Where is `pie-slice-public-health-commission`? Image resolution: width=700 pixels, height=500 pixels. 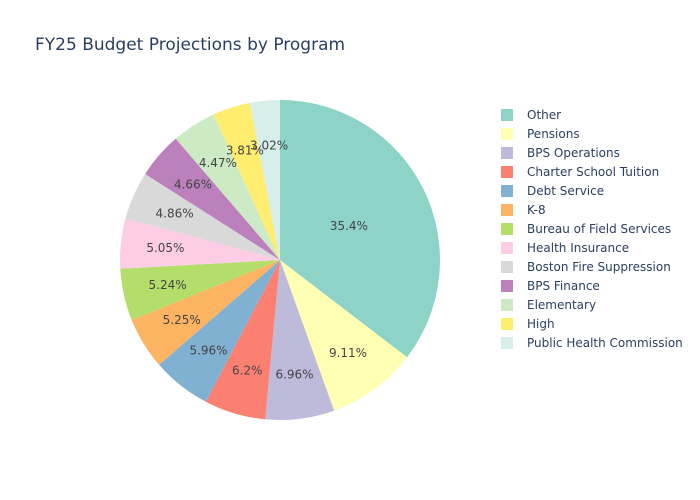 pie-slice-public-health-commission is located at coordinates (264, 180).